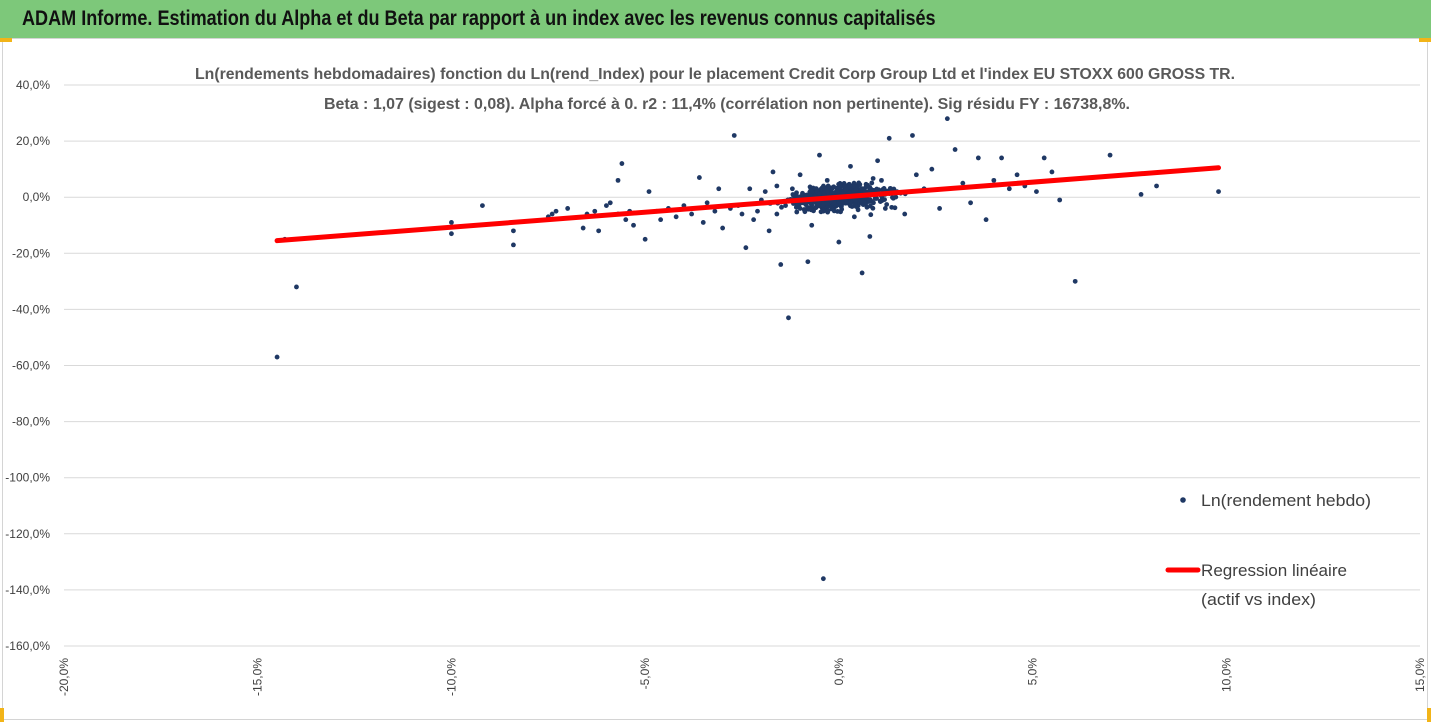  What do you see at coordinates (1429, 715) in the screenshot?
I see `corner-accent-bottom-right` at bounding box center [1429, 715].